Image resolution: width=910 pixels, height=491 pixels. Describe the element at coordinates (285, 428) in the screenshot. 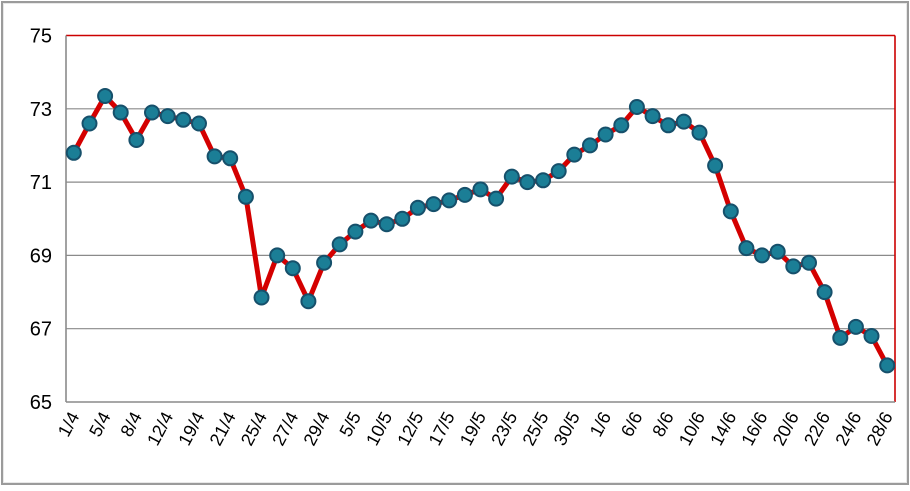

I see `x-tick-label: 27/4` at that location.